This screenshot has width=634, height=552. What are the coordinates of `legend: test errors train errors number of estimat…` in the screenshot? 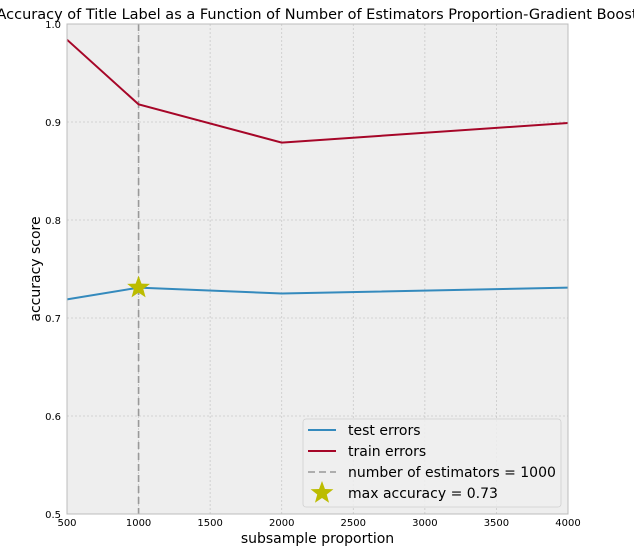 It's located at (432, 463).